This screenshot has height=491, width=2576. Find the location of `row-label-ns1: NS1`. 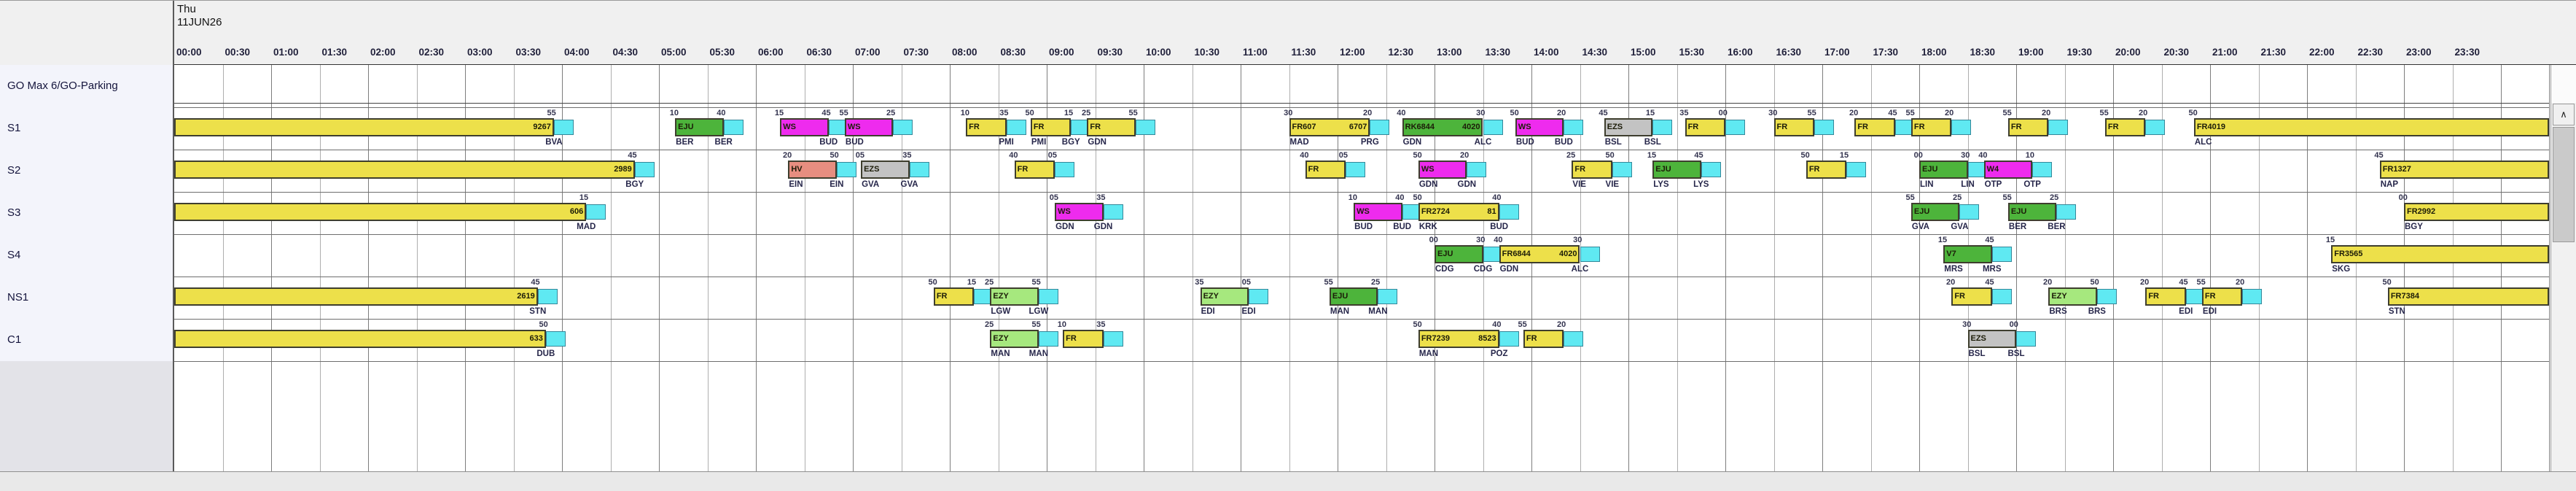

row-label-ns1: NS1 is located at coordinates (18, 297).